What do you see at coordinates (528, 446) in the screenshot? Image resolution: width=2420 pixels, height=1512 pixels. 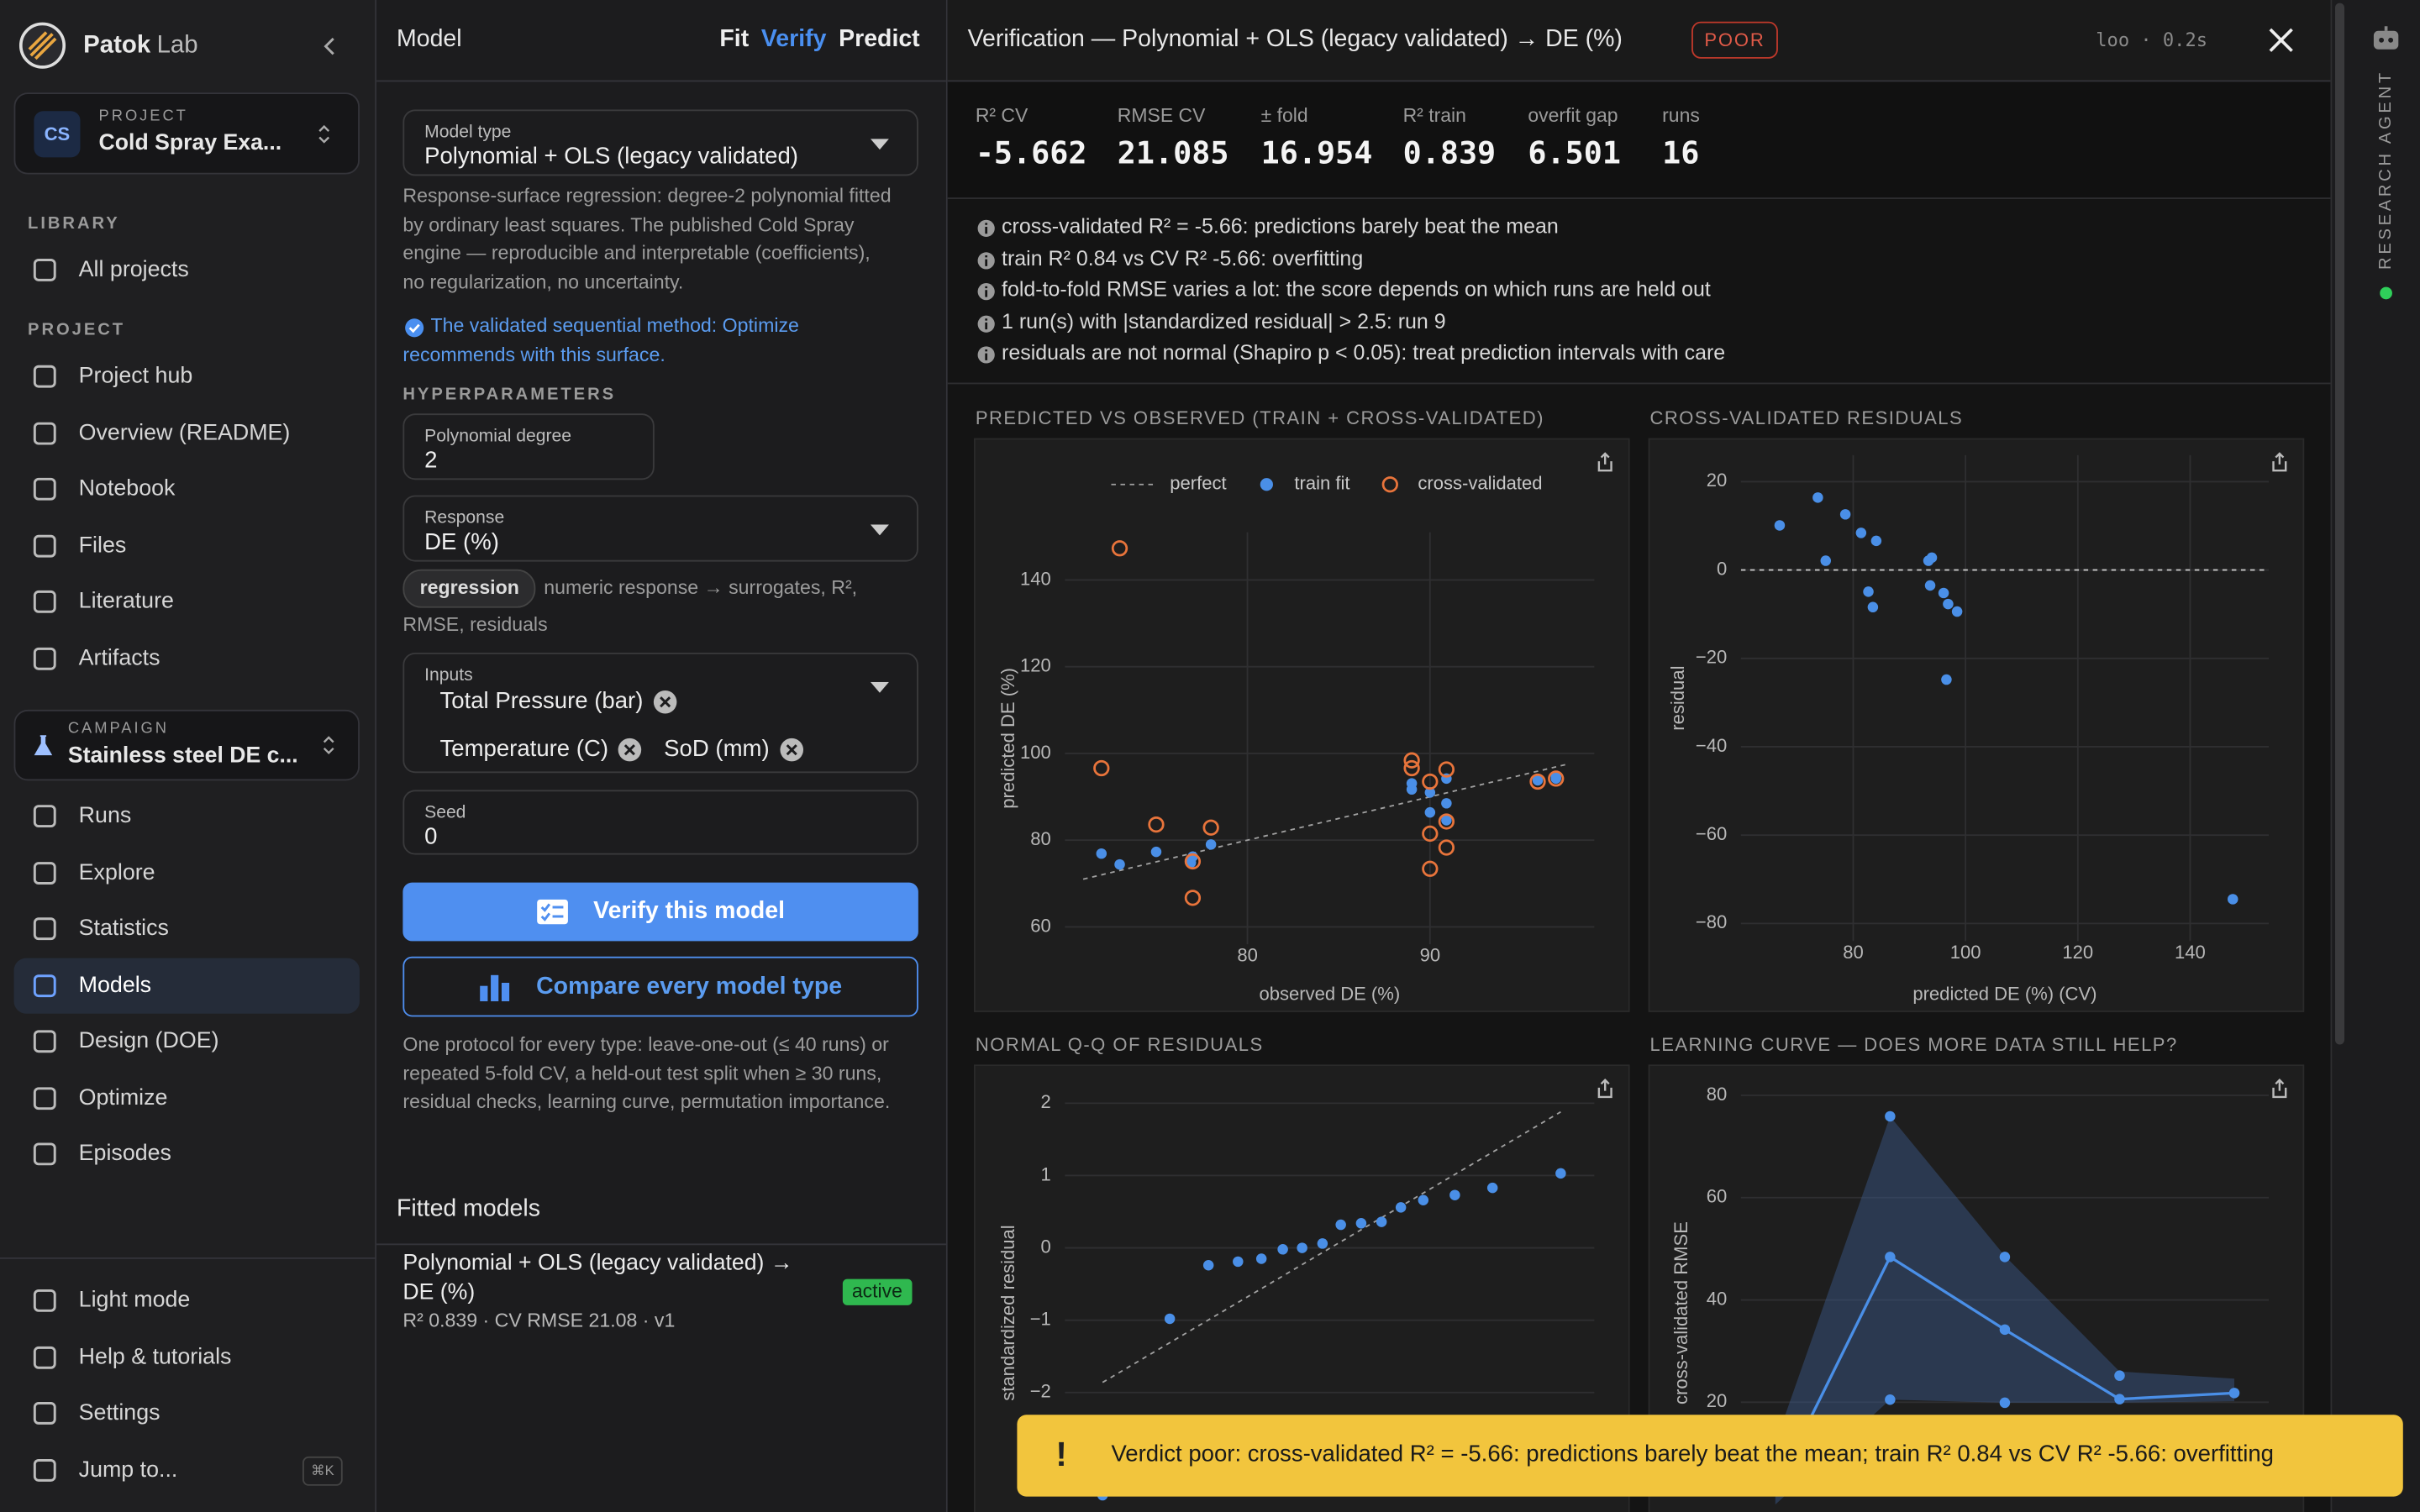 I see `degree-input: Polynomial degree 2` at bounding box center [528, 446].